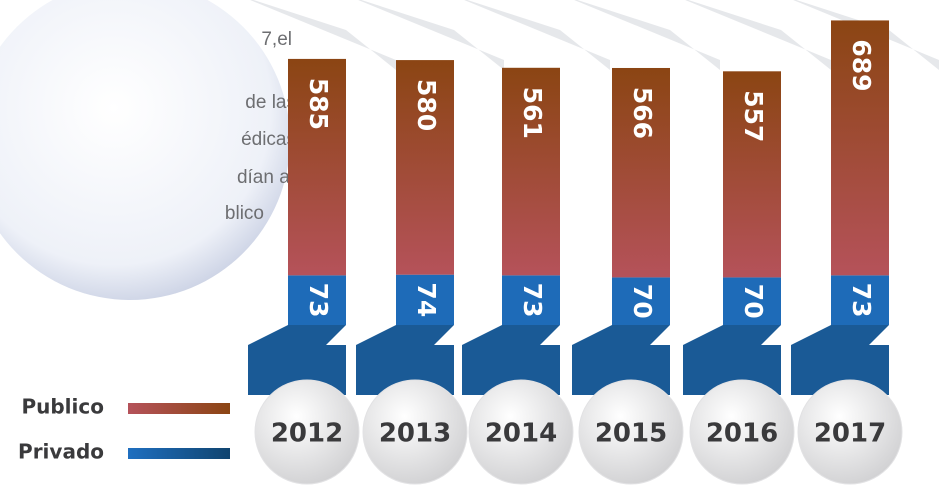 The image size is (948, 487). Describe the element at coordinates (642, 113) in the screenshot. I see `data-label: 566` at that location.